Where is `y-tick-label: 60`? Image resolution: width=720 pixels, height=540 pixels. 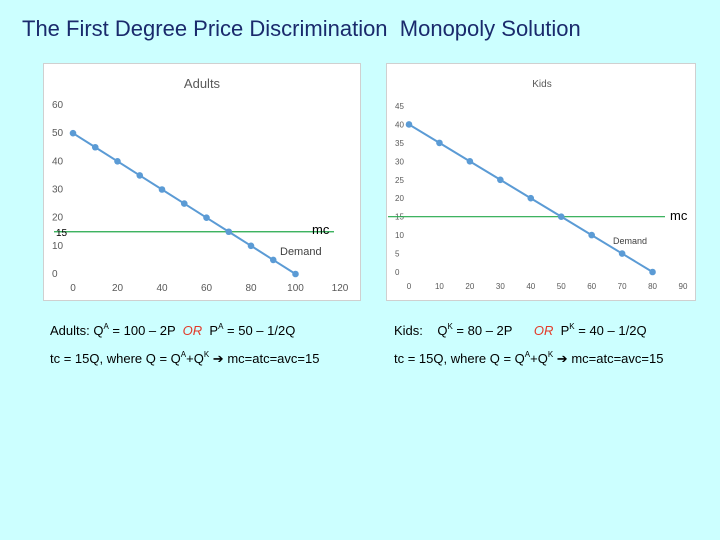
y-tick-label: 60 is located at coordinates (58, 105).